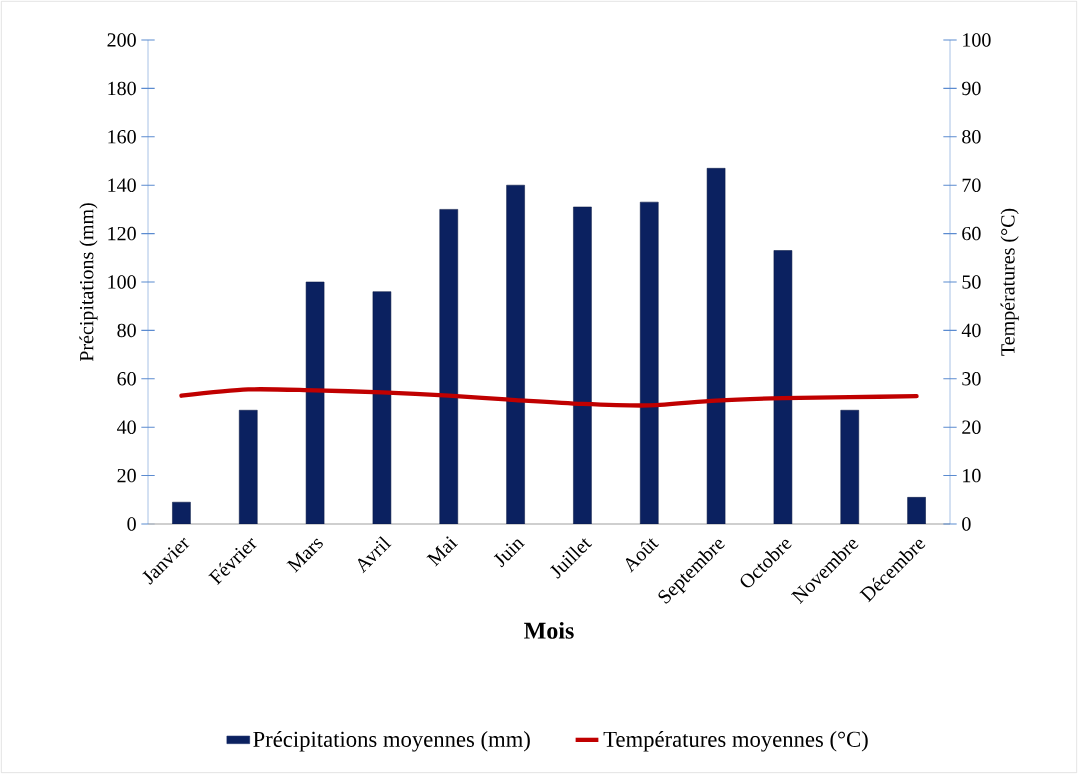  Describe the element at coordinates (391, 741) in the screenshot. I see `legend-label: Précipitations moyennes (mm)` at that location.